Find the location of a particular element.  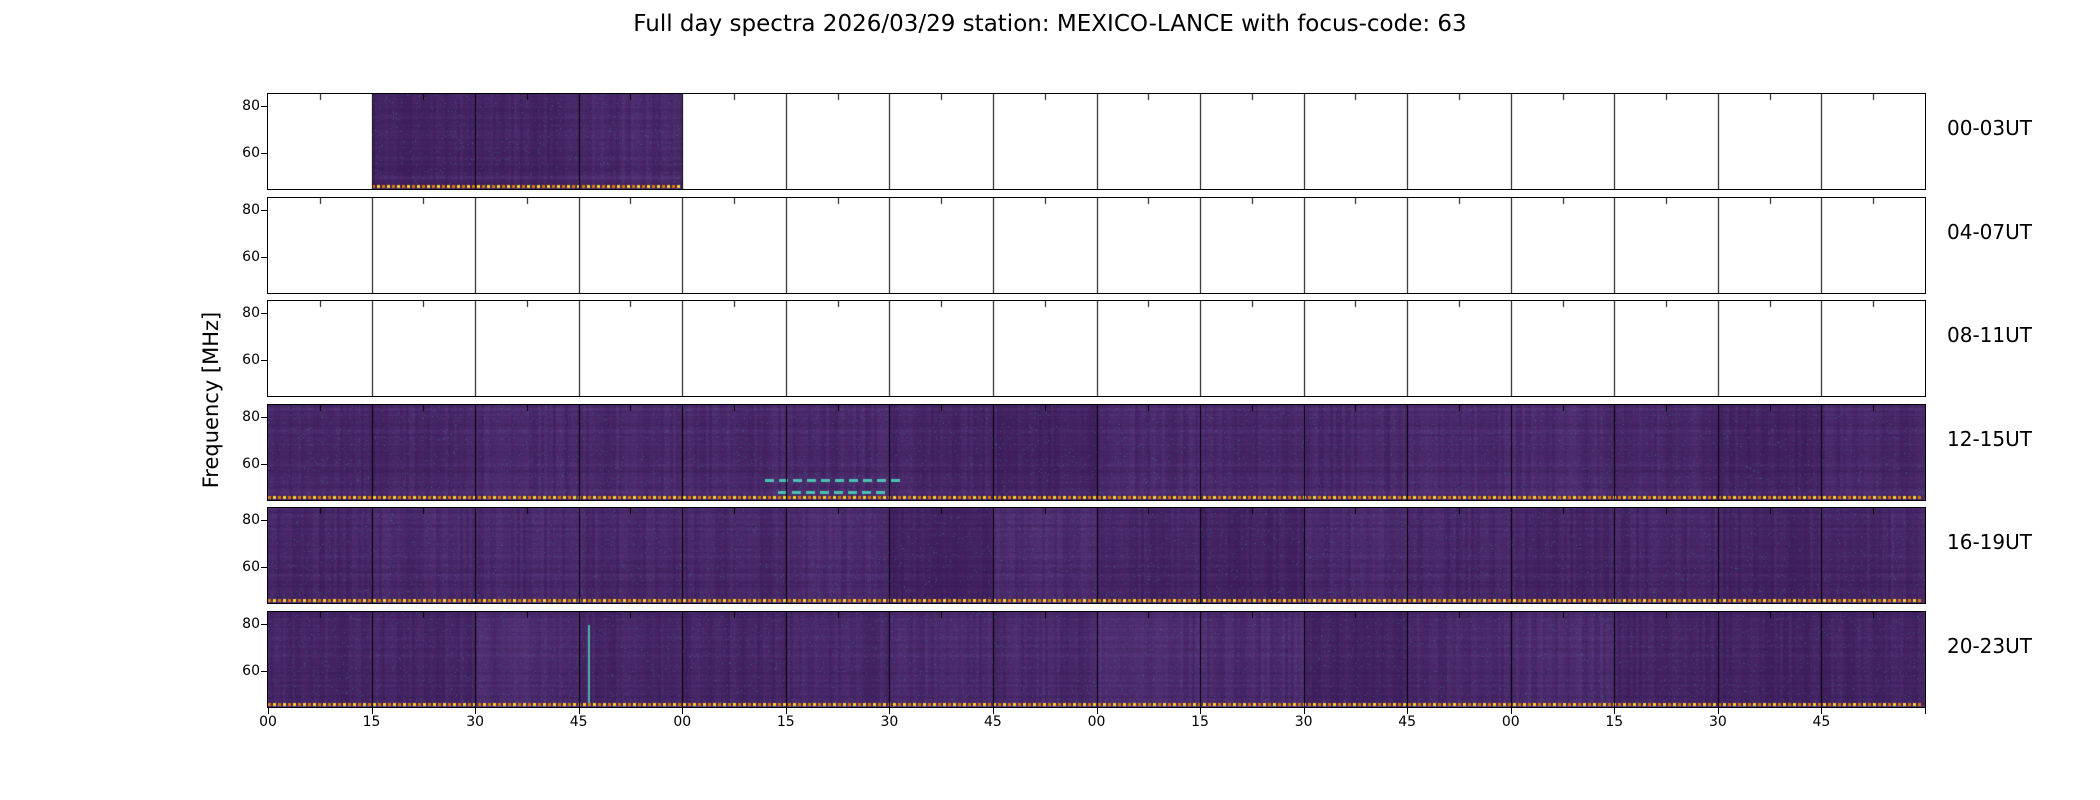

spectra-row-16-19: 80 60 16-19UT is located at coordinates (1137, 555).